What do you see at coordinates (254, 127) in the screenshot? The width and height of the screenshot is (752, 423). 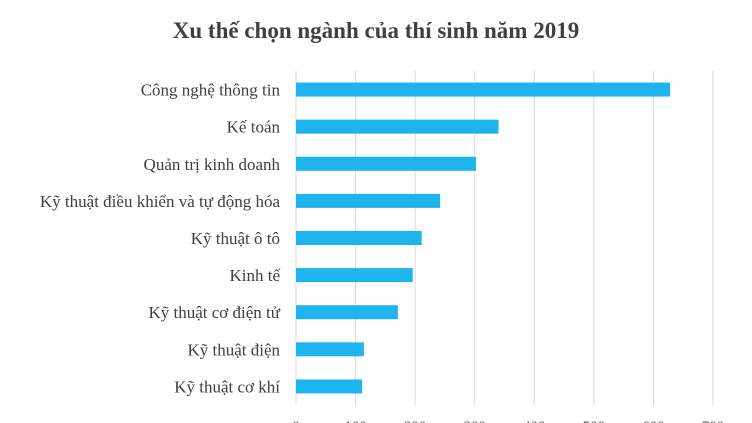 I see `category-label: Kế toán` at bounding box center [254, 127].